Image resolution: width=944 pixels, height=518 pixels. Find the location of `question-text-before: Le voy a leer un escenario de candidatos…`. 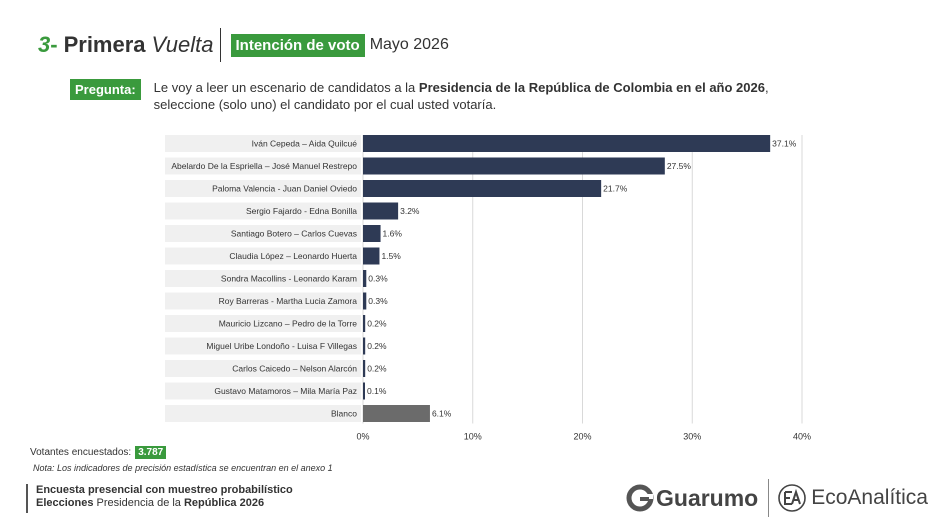

question-text-before: Le voy a leer un escenario de candidatos… is located at coordinates (286, 87).